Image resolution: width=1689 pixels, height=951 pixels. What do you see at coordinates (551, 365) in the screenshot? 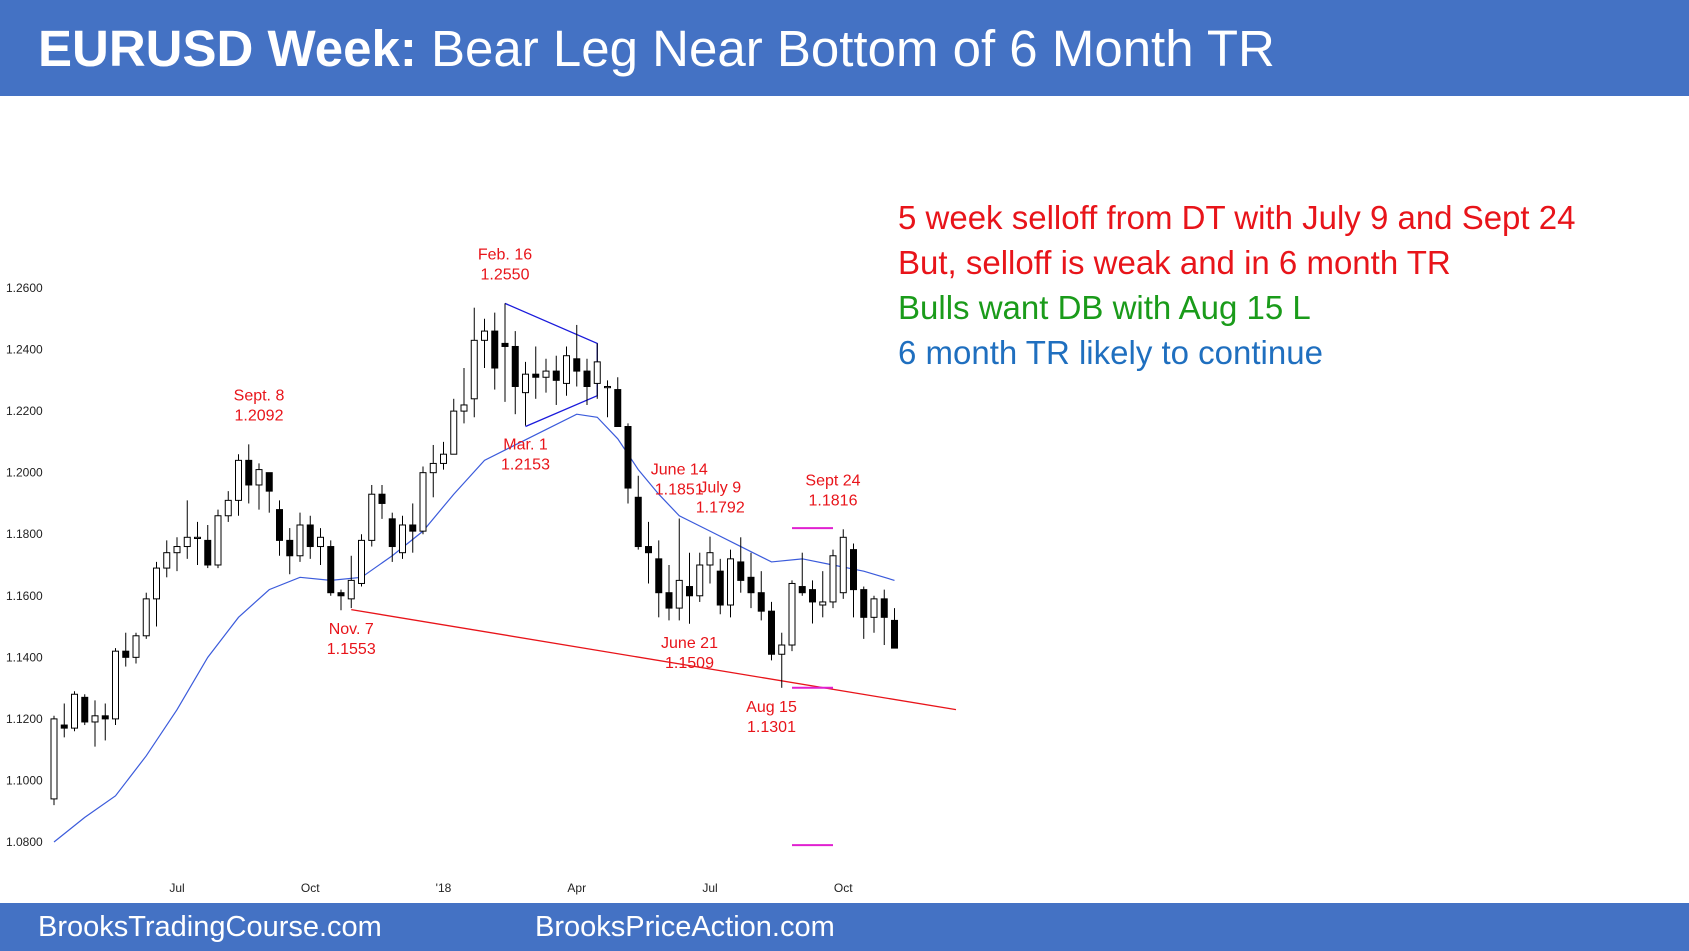
I see `triangle-pattern` at bounding box center [551, 365].